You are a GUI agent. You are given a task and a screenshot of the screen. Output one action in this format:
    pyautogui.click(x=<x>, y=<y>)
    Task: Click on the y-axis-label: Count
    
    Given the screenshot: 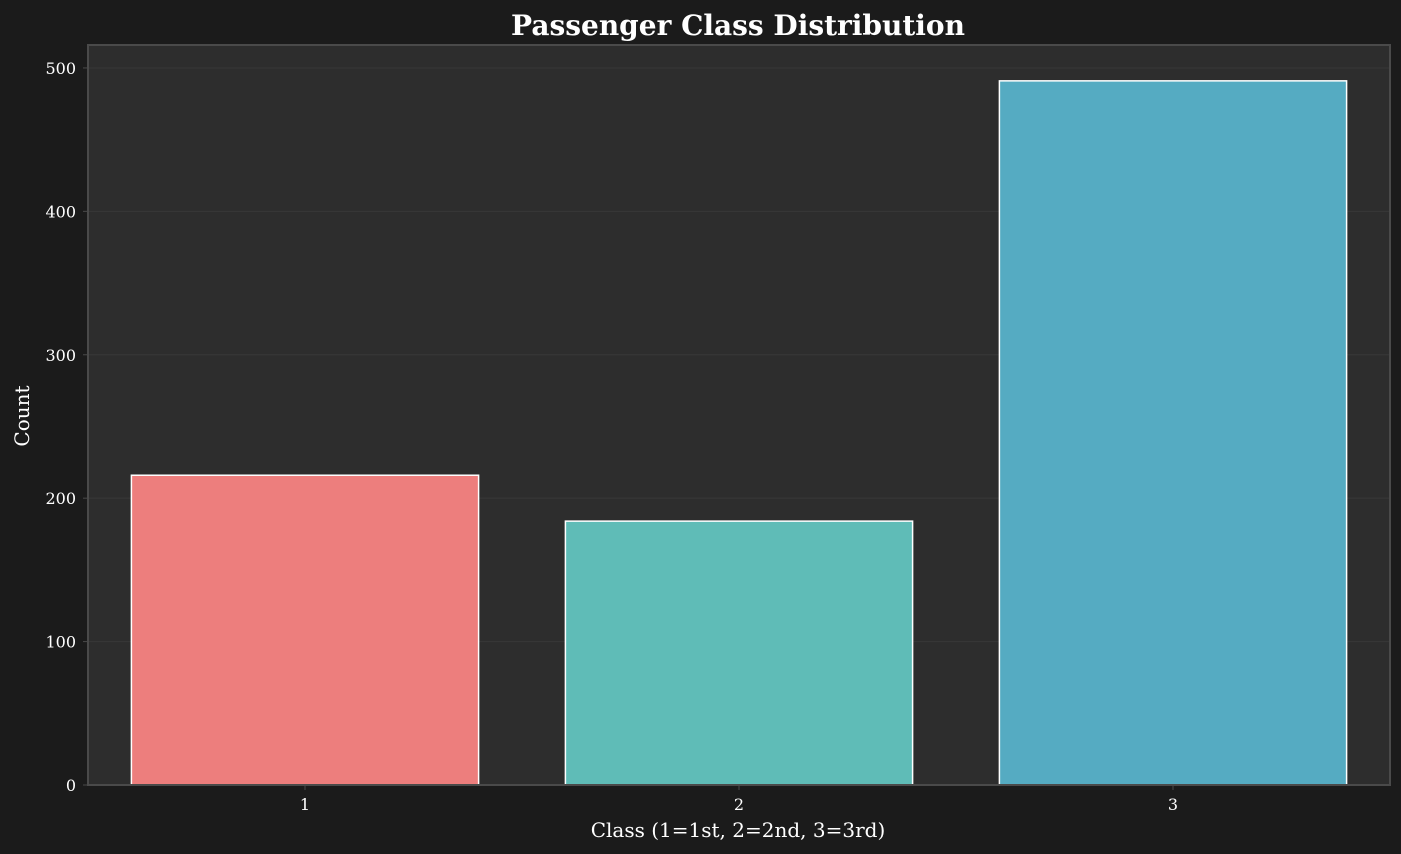 What is the action you would take?
    pyautogui.click(x=22, y=415)
    